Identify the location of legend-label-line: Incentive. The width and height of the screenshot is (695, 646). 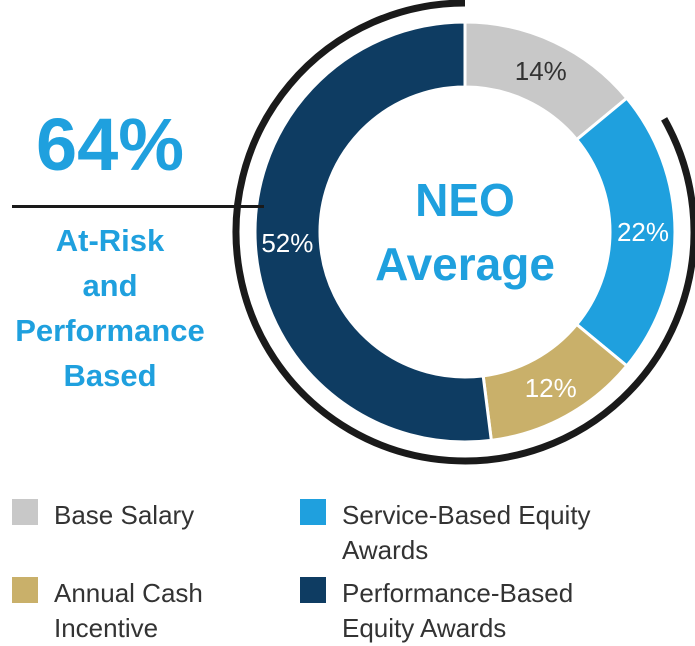
(128, 628).